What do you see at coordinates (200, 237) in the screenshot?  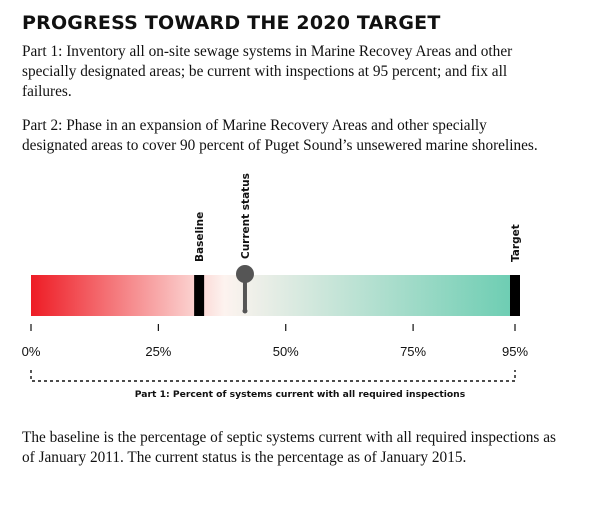 I see `marker-label: Baseline` at bounding box center [200, 237].